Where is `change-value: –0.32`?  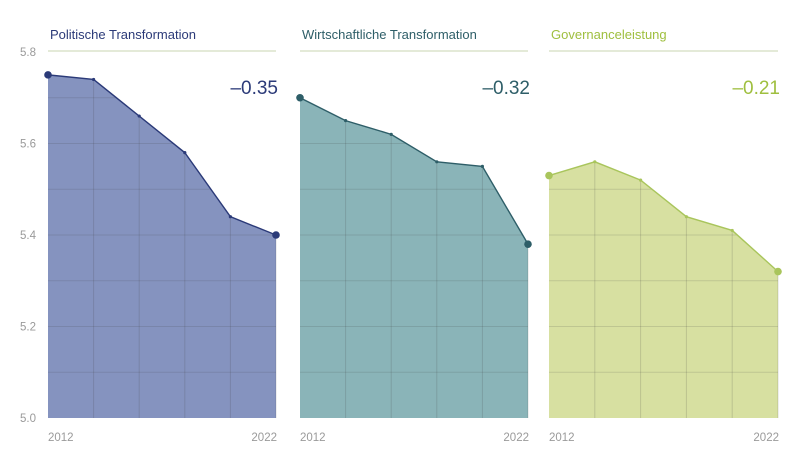 change-value: –0.32 is located at coordinates (506, 88).